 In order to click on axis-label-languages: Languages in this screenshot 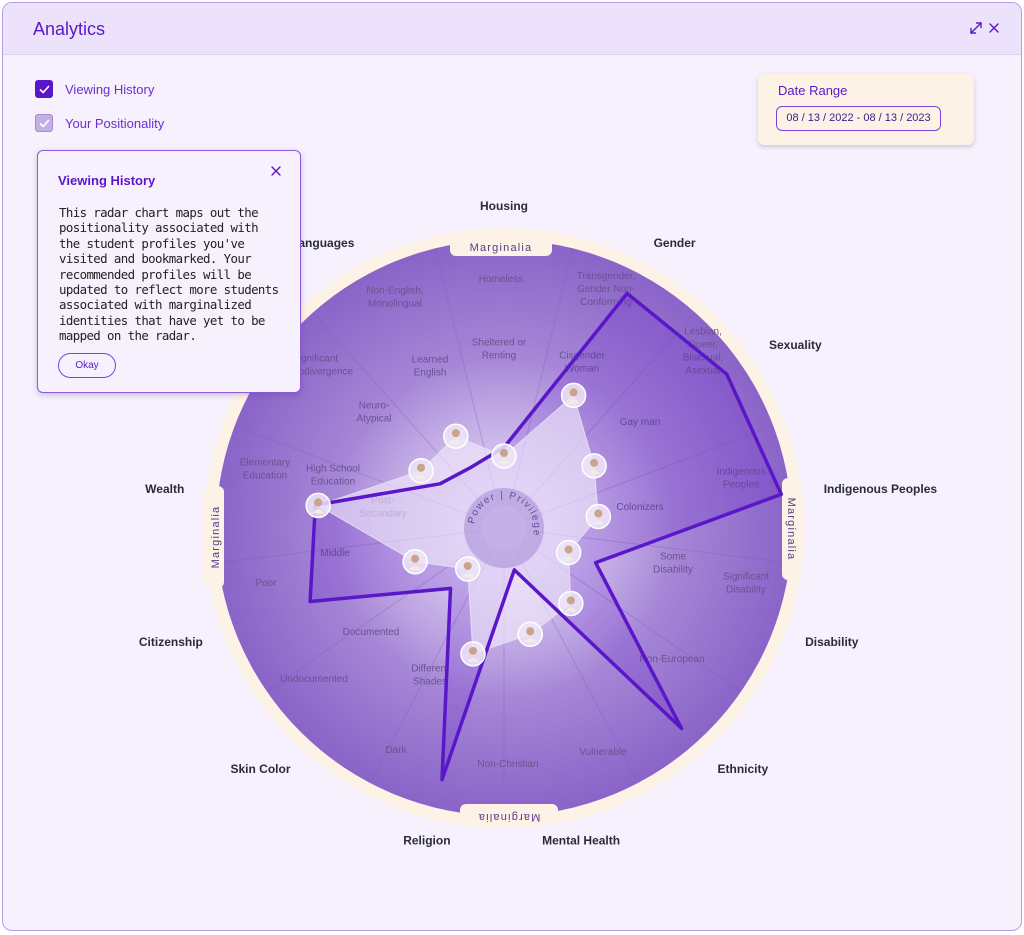, I will do `click(323, 243)`.